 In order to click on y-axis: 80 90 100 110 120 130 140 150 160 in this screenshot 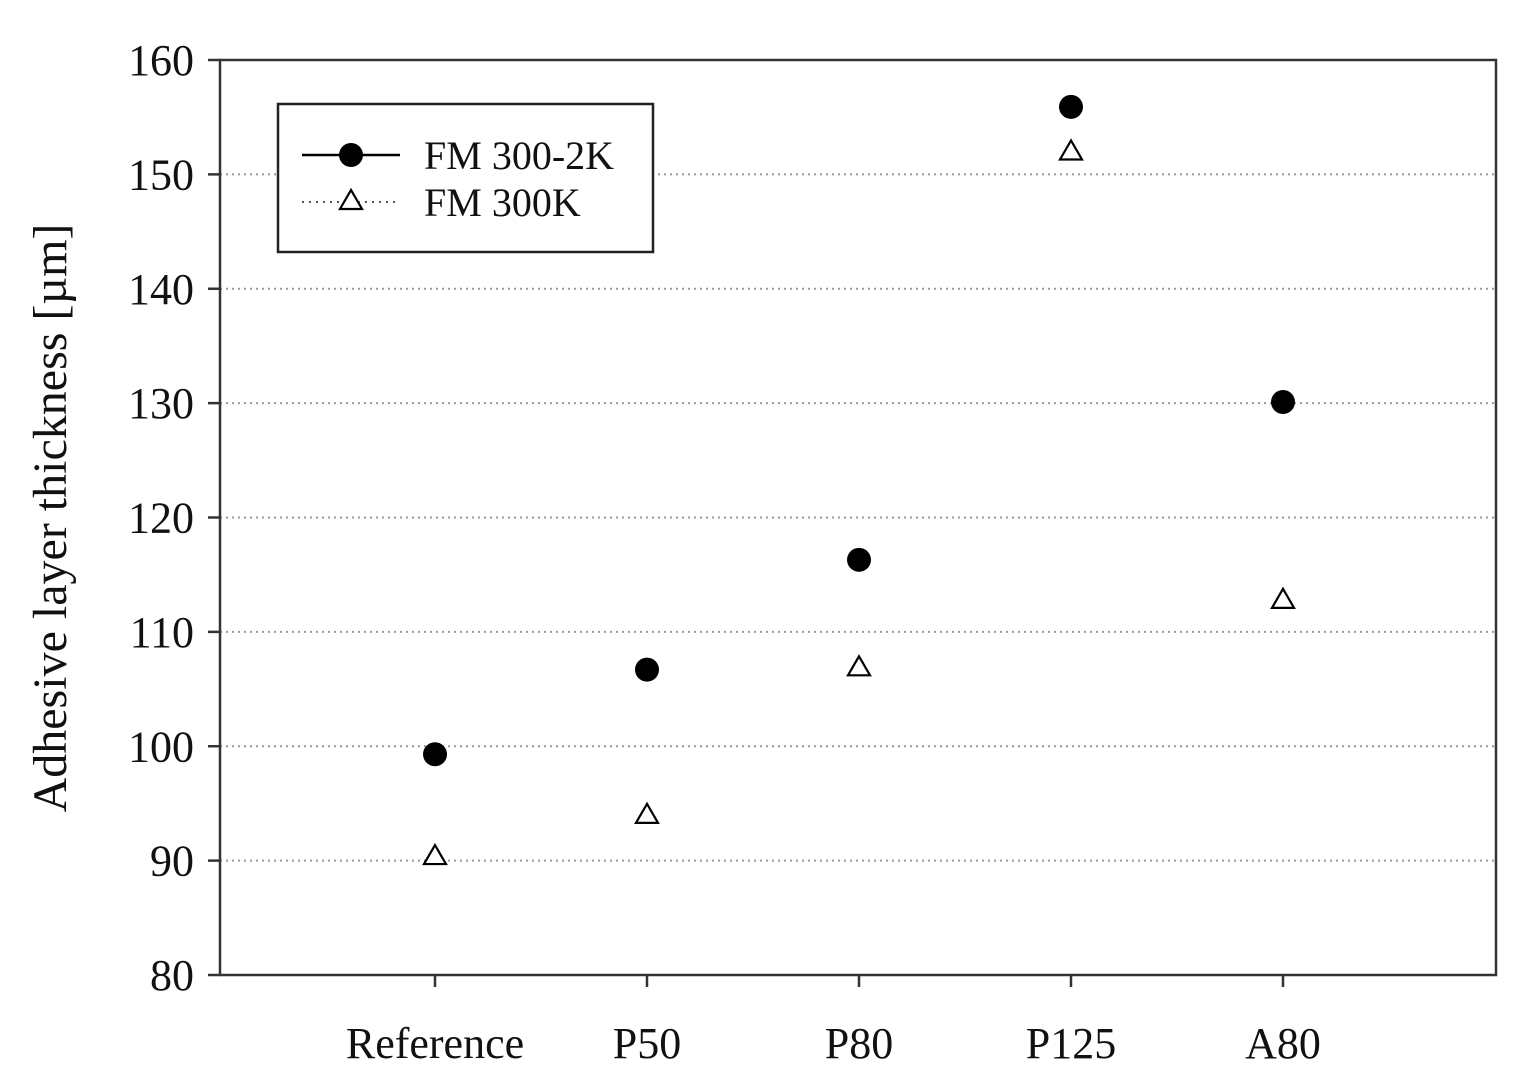, I will do `click(174, 518)`.